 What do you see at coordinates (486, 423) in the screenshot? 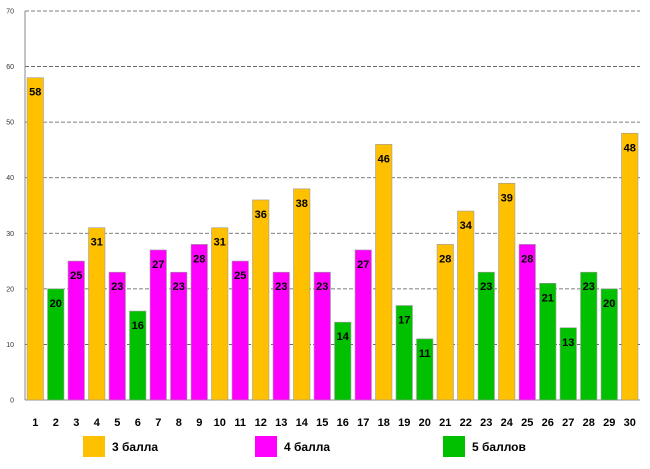
I see `x-tick-label: 23` at bounding box center [486, 423].